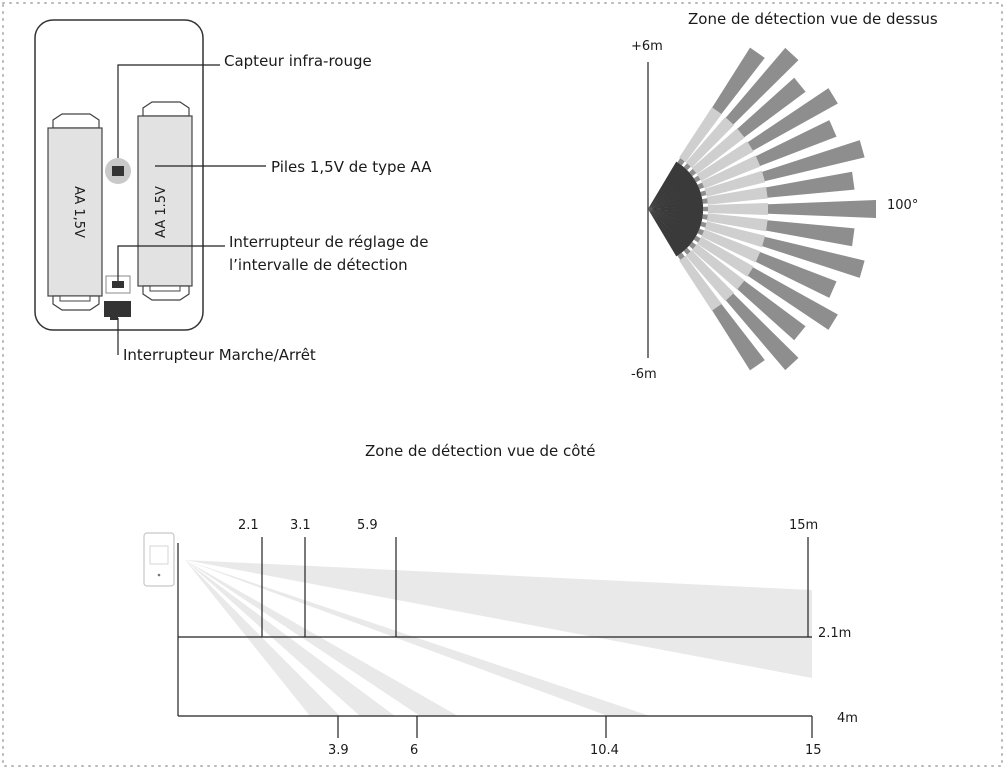 Image resolution: width=1005 pixels, height=769 pixels. Describe the element at coordinates (78, 212) in the screenshot. I see `battery-left-label: AA 1,5V` at that location.